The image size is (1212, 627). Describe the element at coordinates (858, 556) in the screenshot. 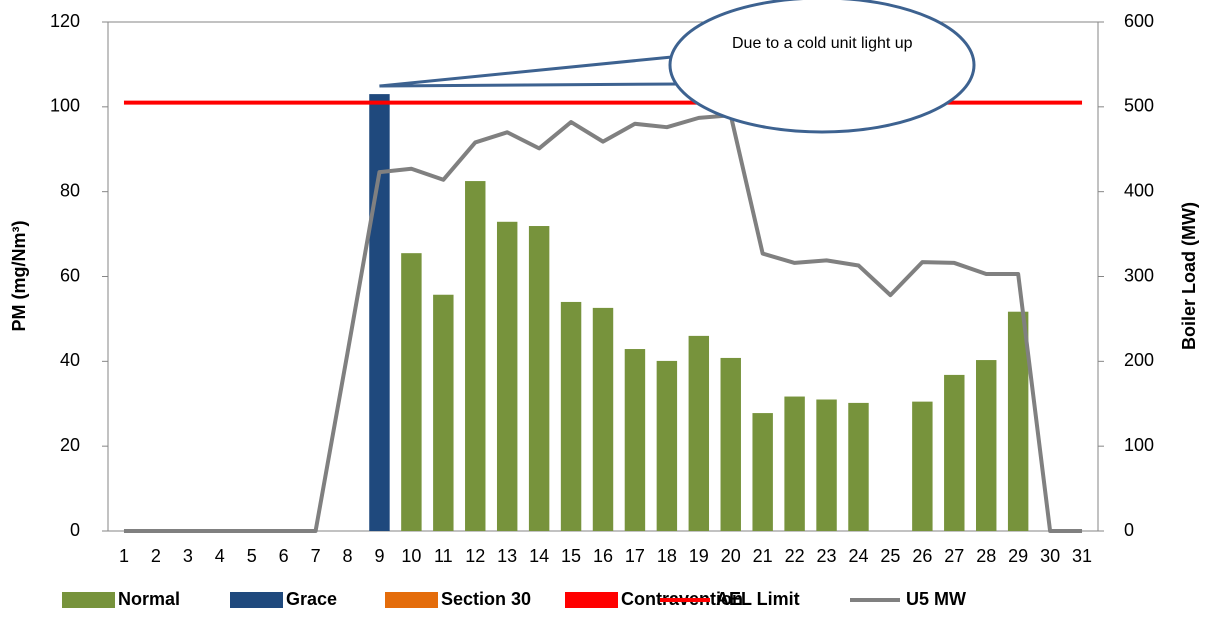

I see `x-tick-label: 24` at that location.